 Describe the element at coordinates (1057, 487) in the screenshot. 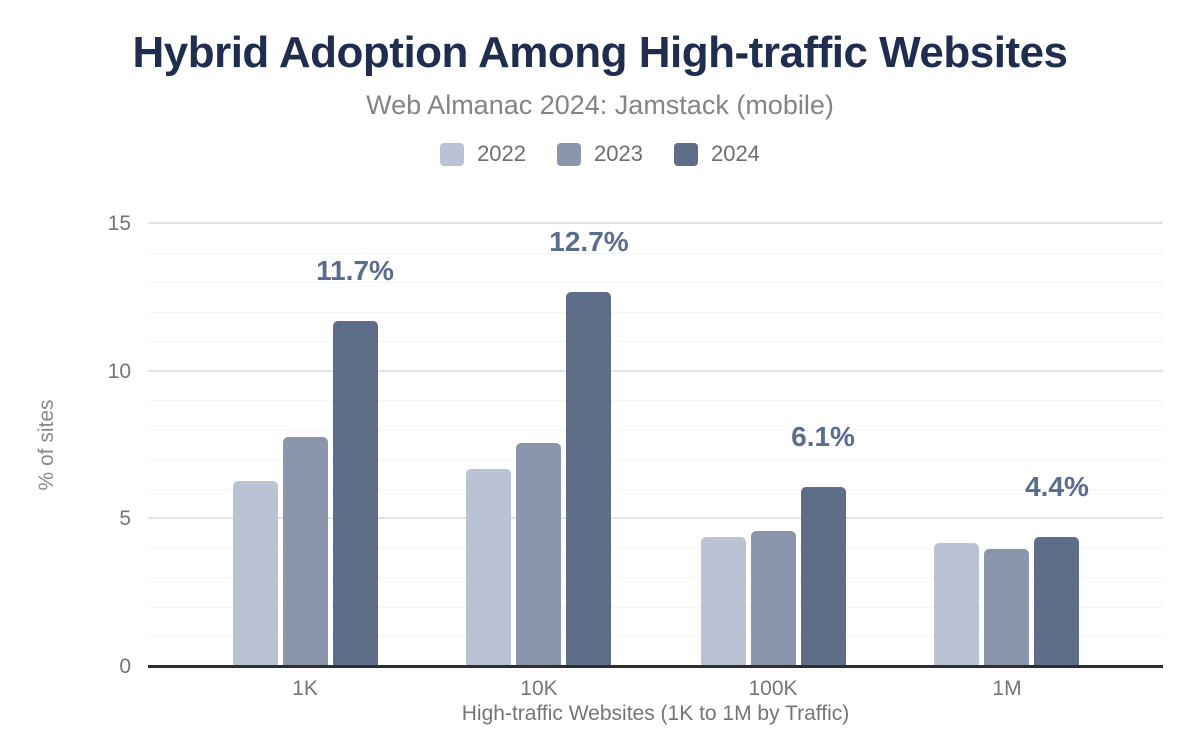

I see `data-label-2024-1M: 4.4%` at that location.